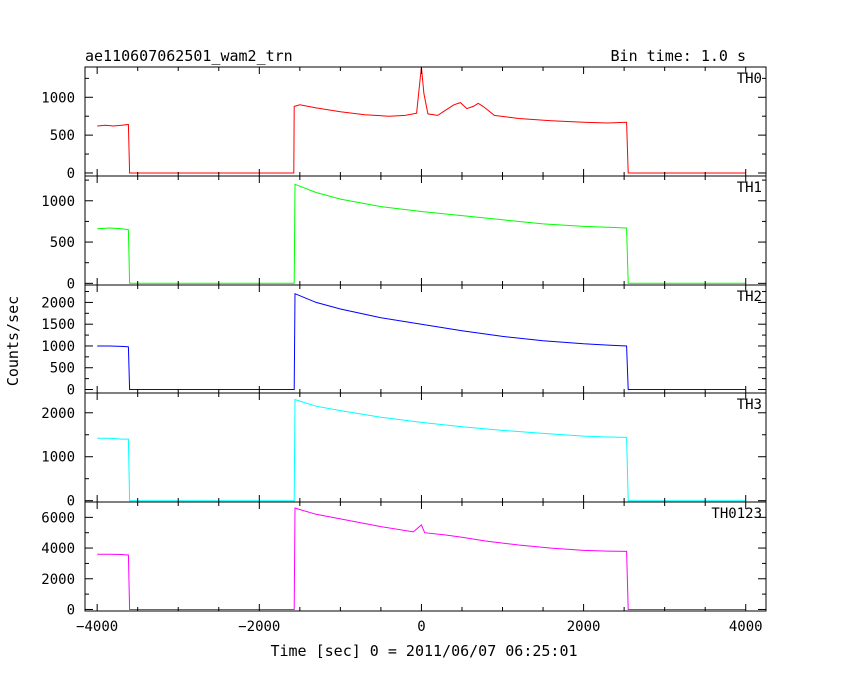 This screenshot has height=680, width=850. What do you see at coordinates (259, 627) in the screenshot?
I see `x-tick-label: −2000` at bounding box center [259, 627].